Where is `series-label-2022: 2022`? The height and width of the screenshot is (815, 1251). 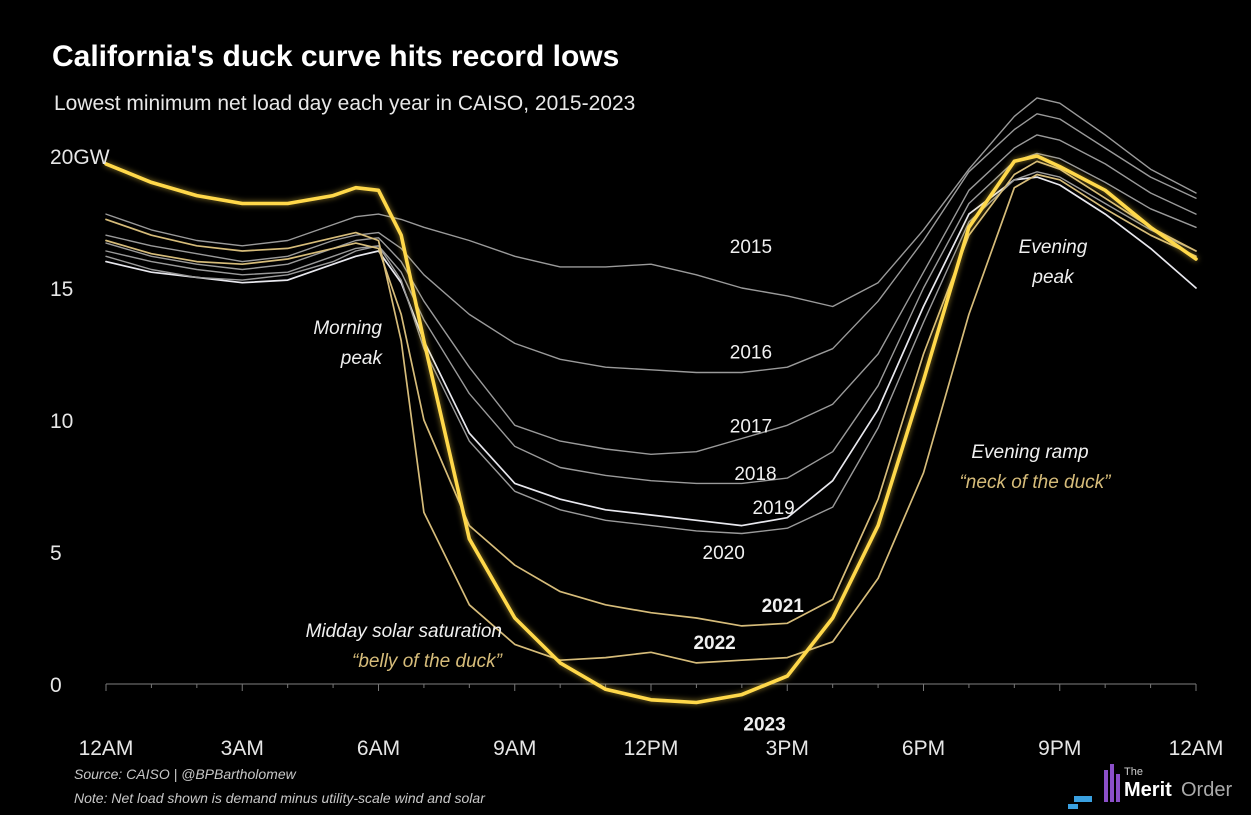
series-label-2022: 2022 is located at coordinates (714, 643).